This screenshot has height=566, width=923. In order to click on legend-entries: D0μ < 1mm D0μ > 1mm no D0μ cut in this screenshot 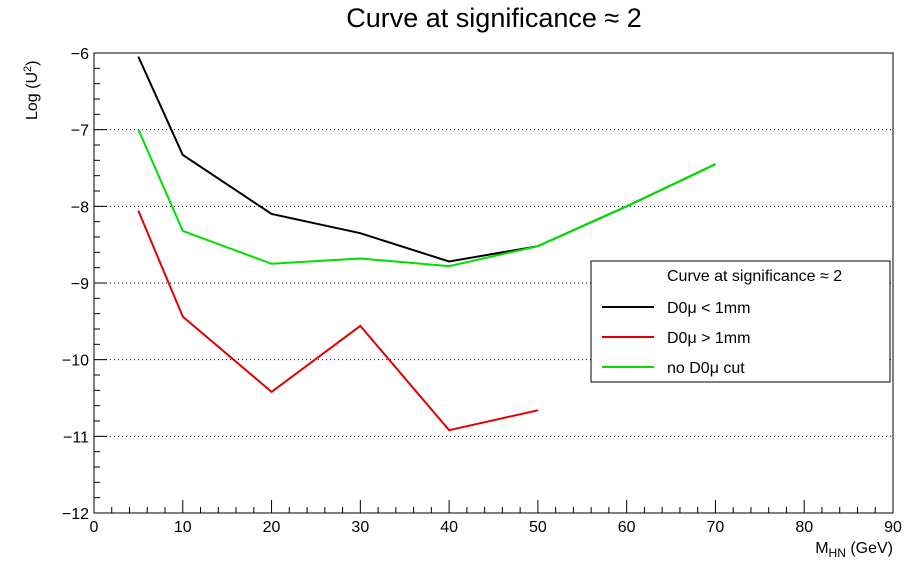, I will do `click(676, 338)`.